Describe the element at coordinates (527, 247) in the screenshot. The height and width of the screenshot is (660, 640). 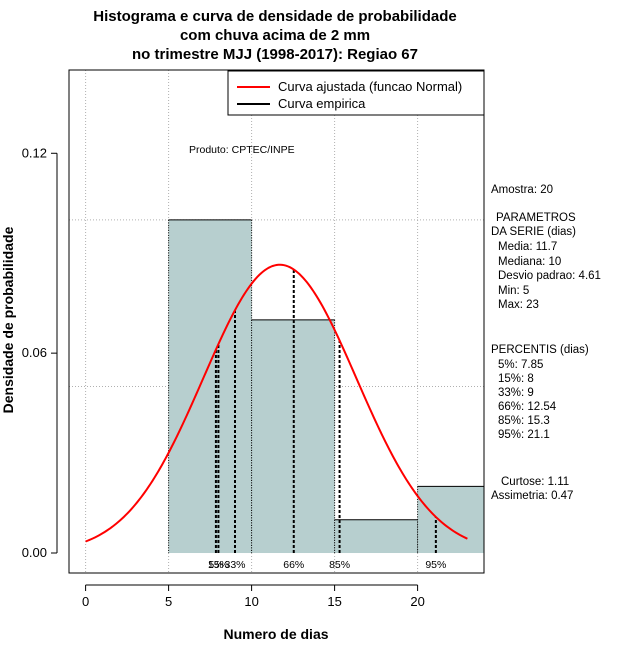
I see `stat-media: Media: 11.7` at that location.